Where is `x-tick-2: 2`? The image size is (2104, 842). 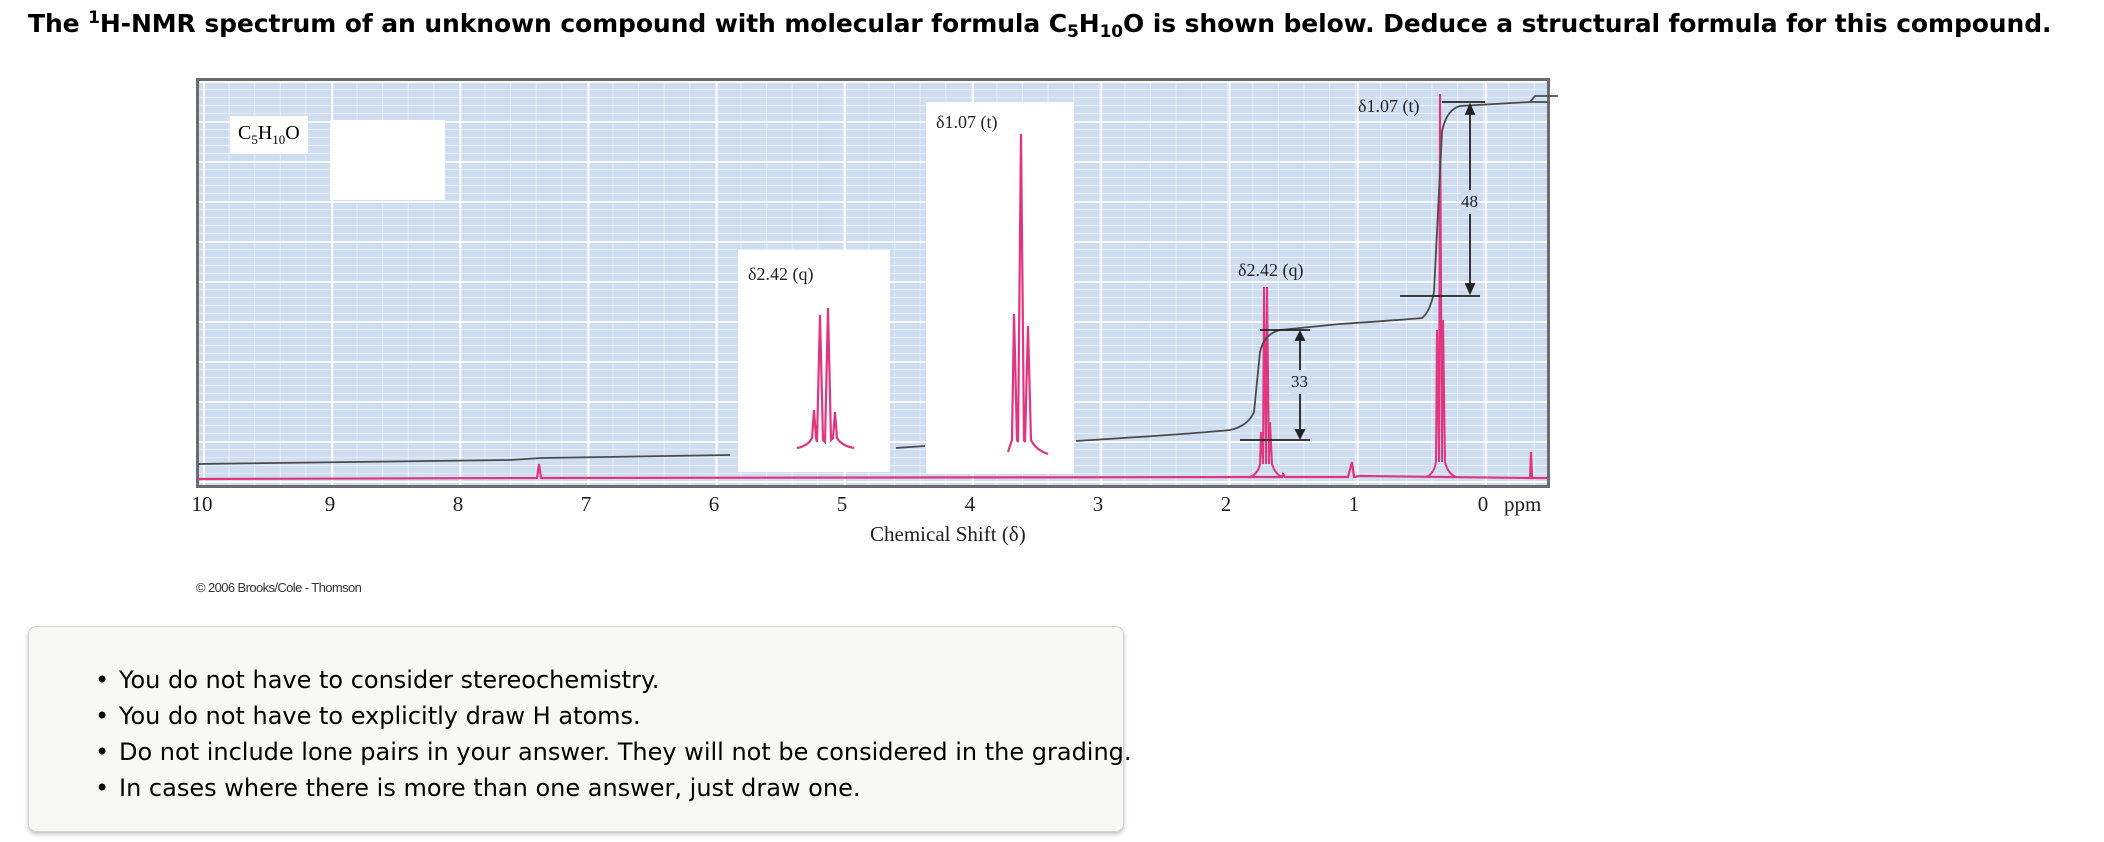
x-tick-2: 2 is located at coordinates (1226, 504).